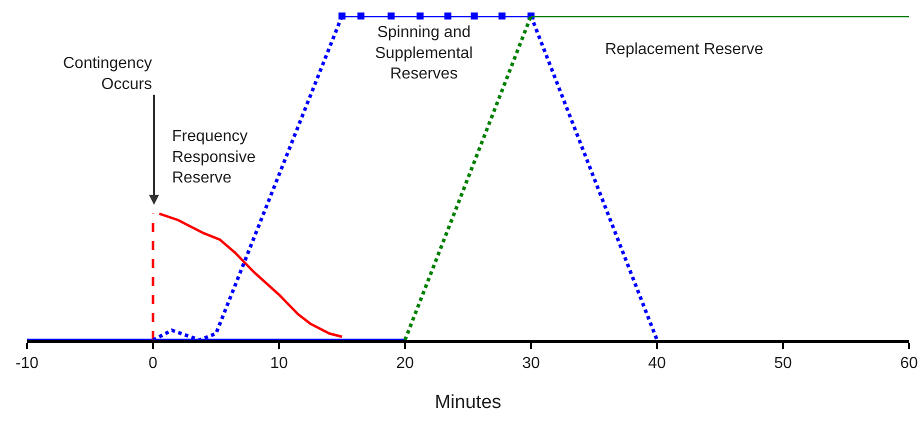  Describe the element at coordinates (405, 363) in the screenshot. I see `x-tick-label: 20` at that location.